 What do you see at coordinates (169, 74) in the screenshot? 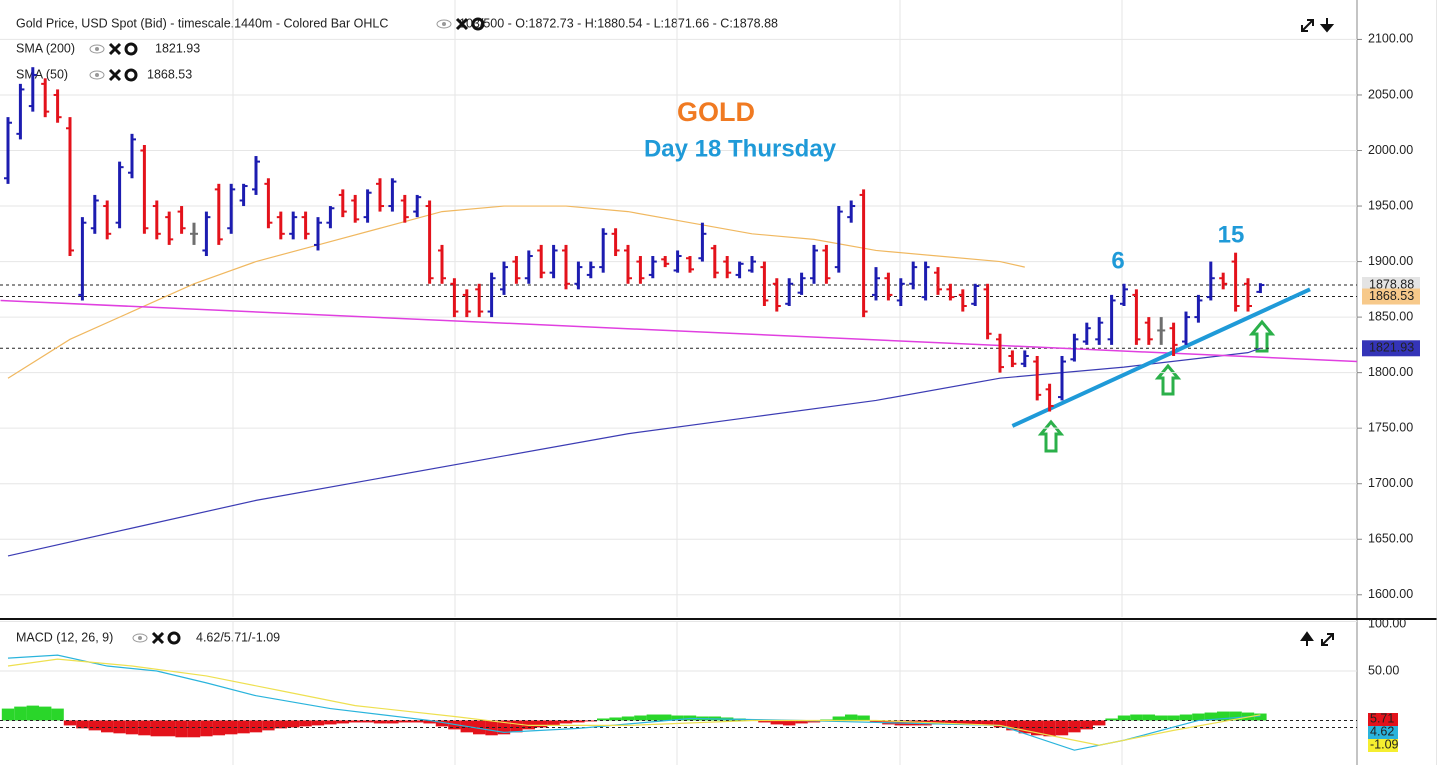
I see `indicator-value: 1868.53` at bounding box center [169, 74].